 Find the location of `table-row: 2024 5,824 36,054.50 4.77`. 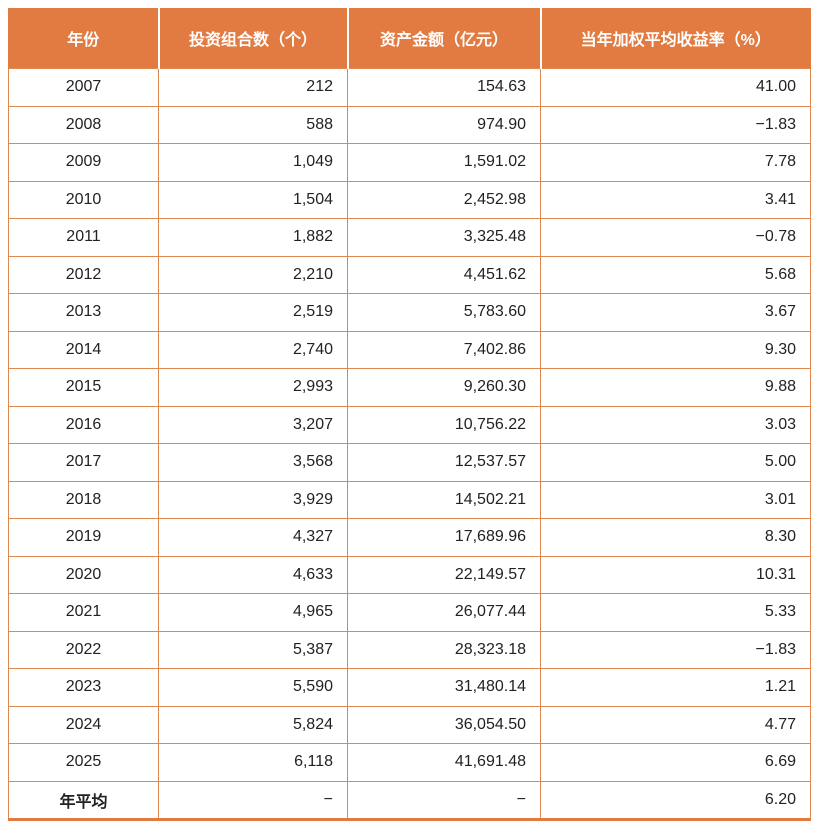

table-row: 2024 5,824 36,054.50 4.77 is located at coordinates (409, 724).